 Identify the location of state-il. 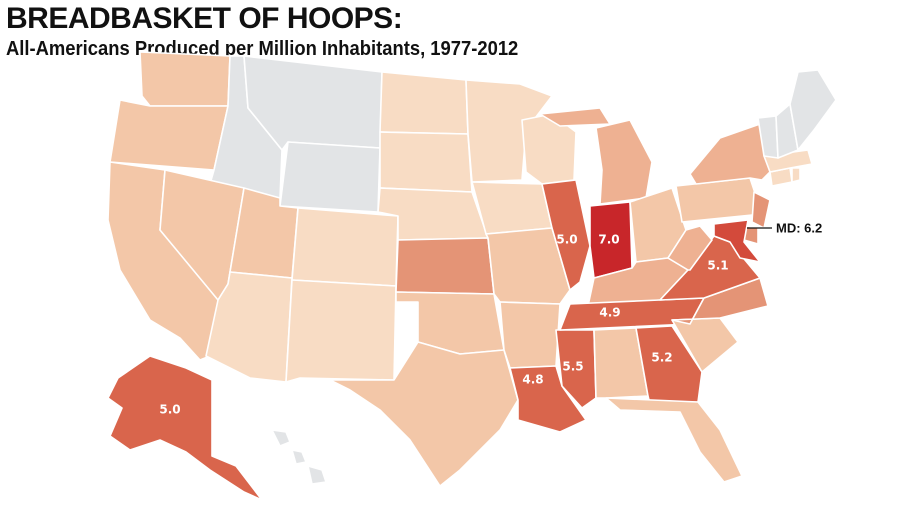
(566, 235).